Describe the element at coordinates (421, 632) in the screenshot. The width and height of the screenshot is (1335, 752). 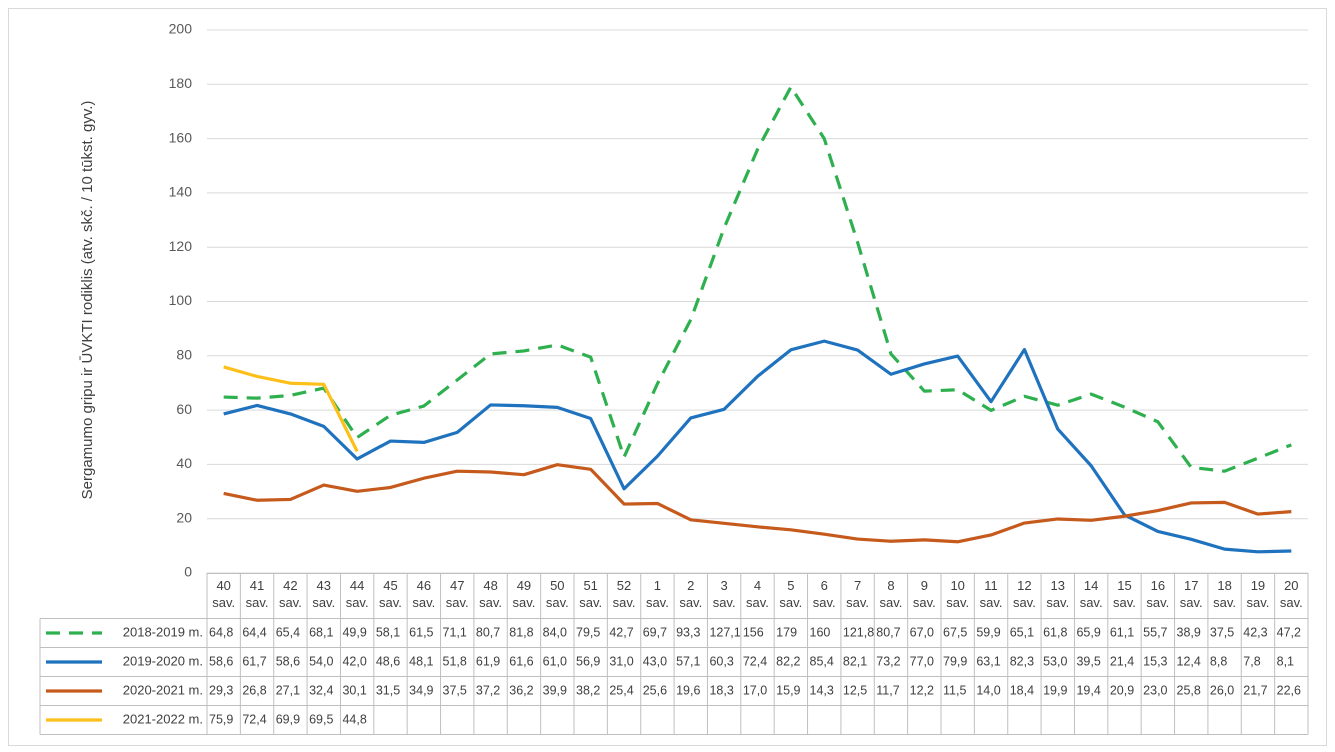
I see `data-table-value: 61,5` at that location.